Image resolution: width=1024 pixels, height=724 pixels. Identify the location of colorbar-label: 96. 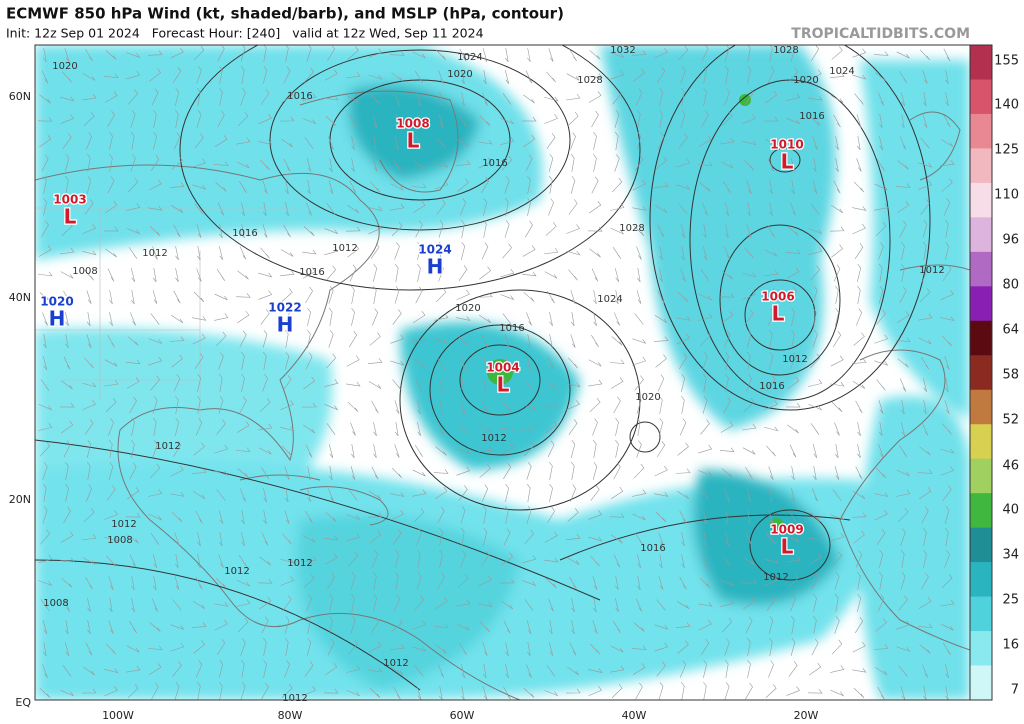
(1010, 240).